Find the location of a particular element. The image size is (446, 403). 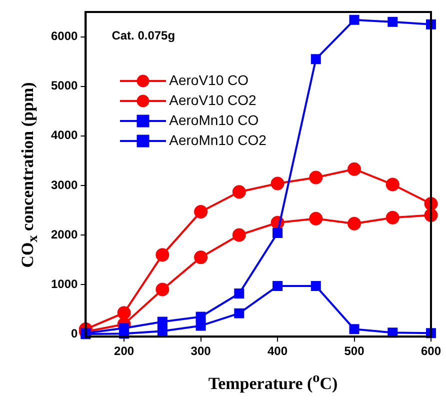

annotation: Cat. 0.075g is located at coordinates (144, 35).